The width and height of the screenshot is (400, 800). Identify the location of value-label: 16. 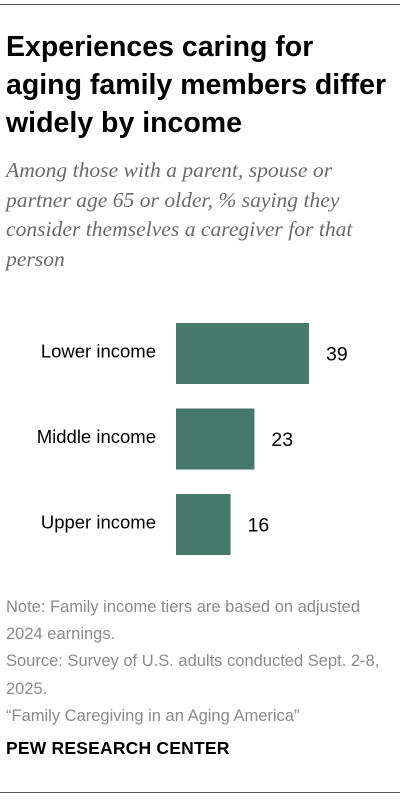
(259, 526).